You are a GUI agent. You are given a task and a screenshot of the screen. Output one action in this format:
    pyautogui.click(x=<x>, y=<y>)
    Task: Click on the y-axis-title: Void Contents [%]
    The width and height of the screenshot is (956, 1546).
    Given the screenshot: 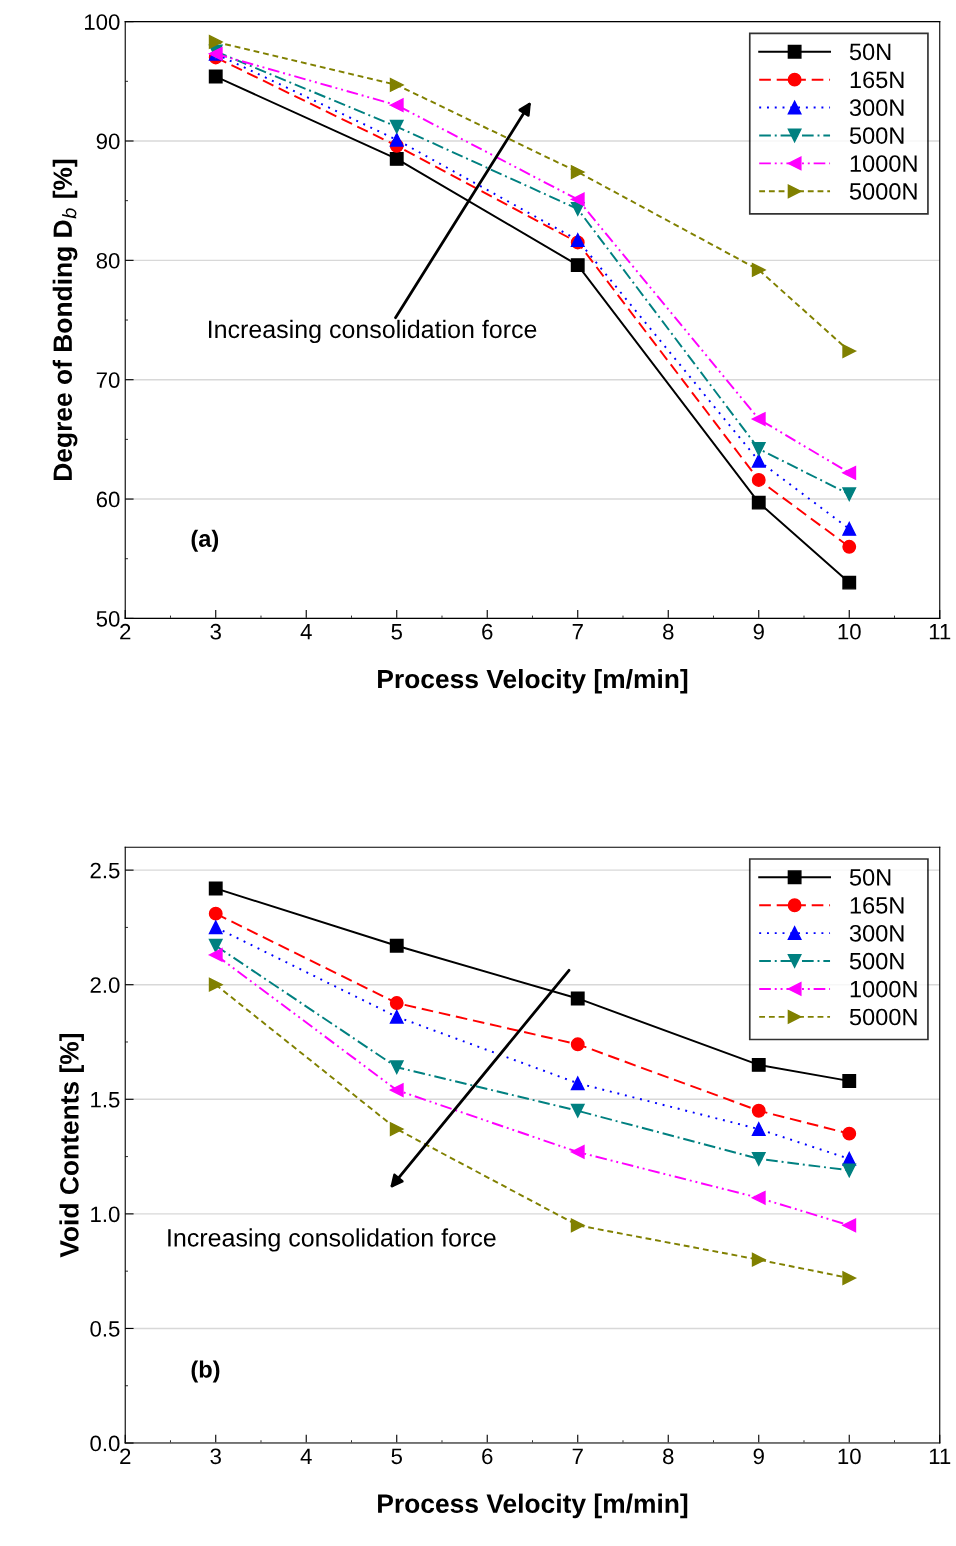 What is the action you would take?
    pyautogui.click(x=71, y=1145)
    